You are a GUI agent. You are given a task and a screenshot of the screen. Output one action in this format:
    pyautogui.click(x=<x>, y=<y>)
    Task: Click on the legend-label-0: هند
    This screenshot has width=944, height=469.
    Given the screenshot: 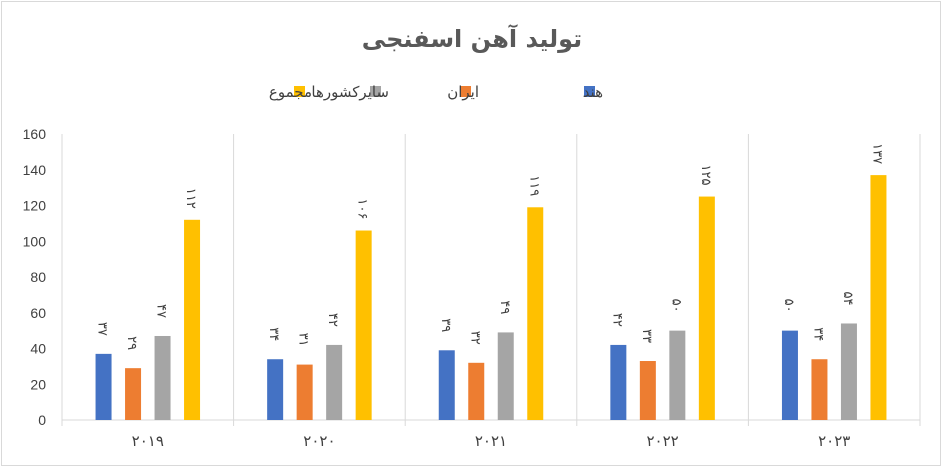 What is the action you would take?
    pyautogui.click(x=593, y=92)
    